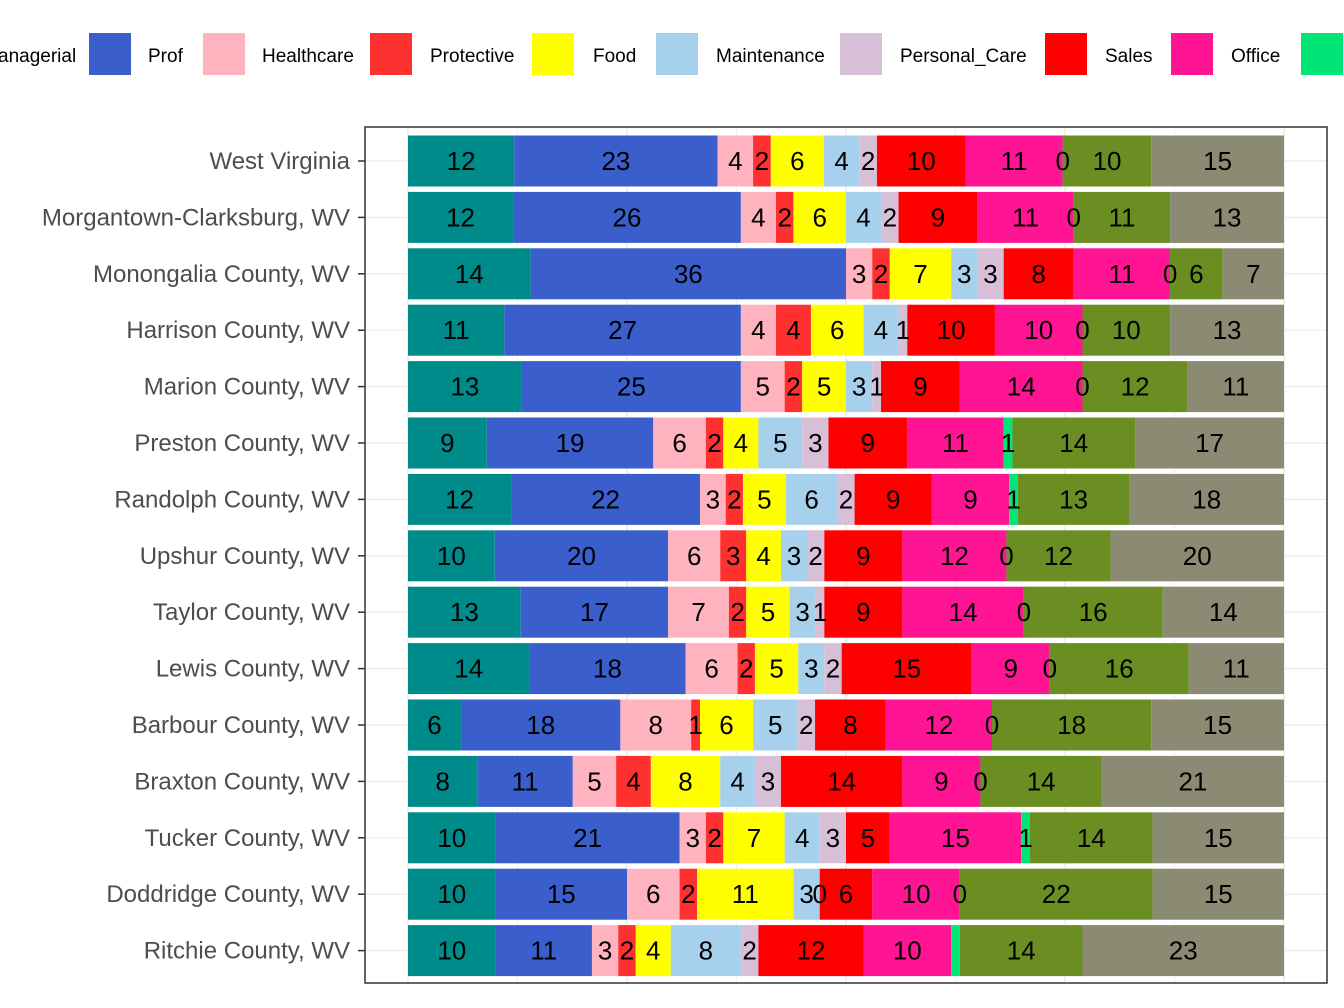 Image resolution: width=1344 pixels, height=1008 pixels. What do you see at coordinates (1099, 54) in the screenshot?
I see `legend-item: Sales` at bounding box center [1099, 54].